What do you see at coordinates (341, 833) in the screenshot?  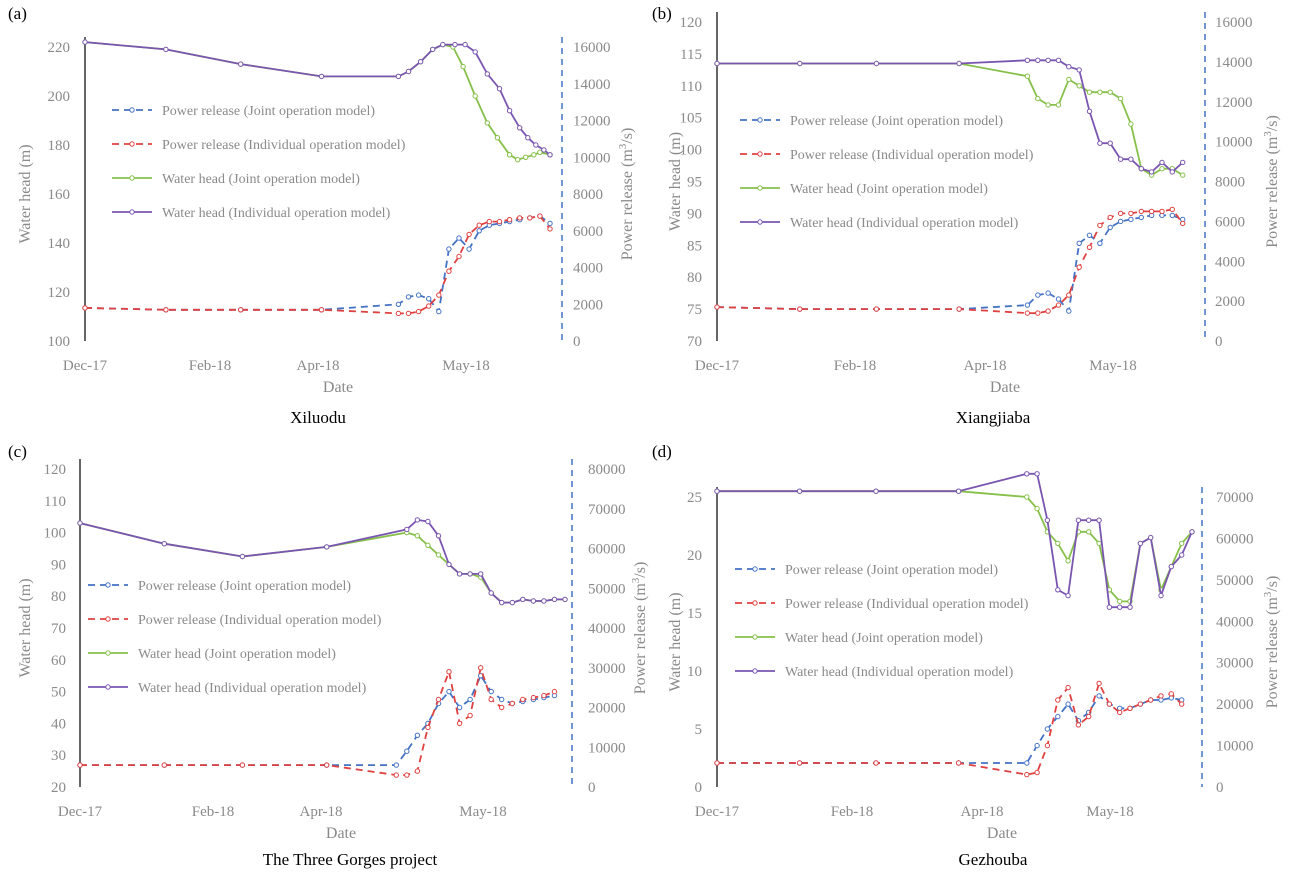 I see `x-axis-title: Date` at bounding box center [341, 833].